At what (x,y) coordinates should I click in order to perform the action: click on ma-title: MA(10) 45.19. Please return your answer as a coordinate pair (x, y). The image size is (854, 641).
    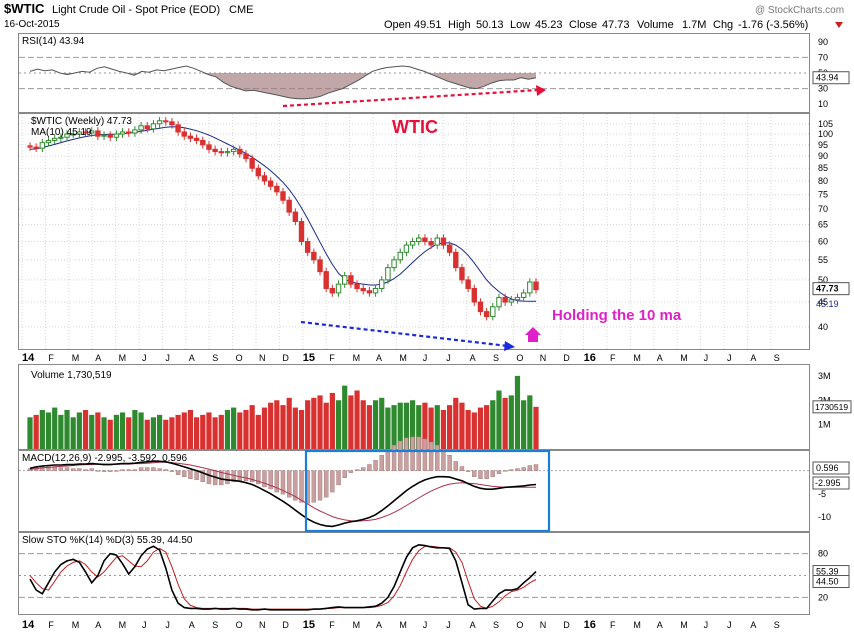
    Looking at the image, I should click on (61, 132).